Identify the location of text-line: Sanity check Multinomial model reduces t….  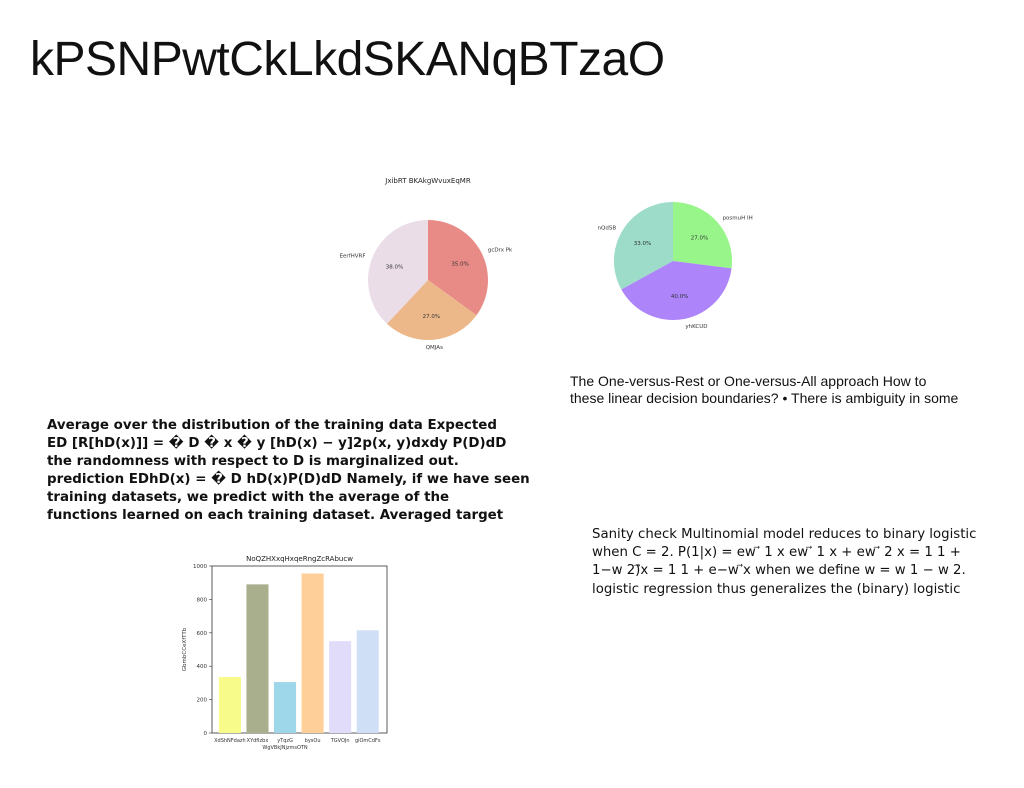
(784, 534).